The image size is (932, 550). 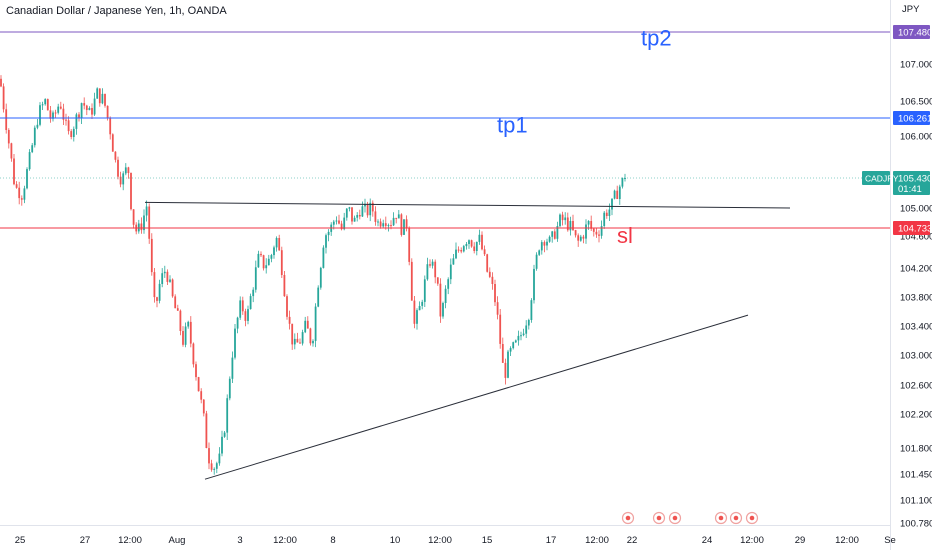 I want to click on current-price-tag, so click(x=911, y=183).